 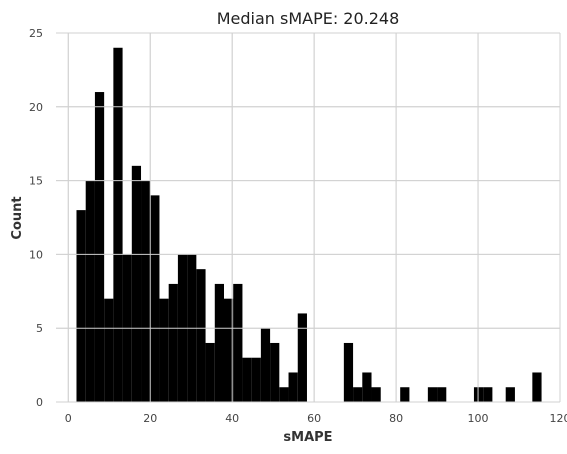 I want to click on x-tick-label: 60, so click(x=314, y=418).